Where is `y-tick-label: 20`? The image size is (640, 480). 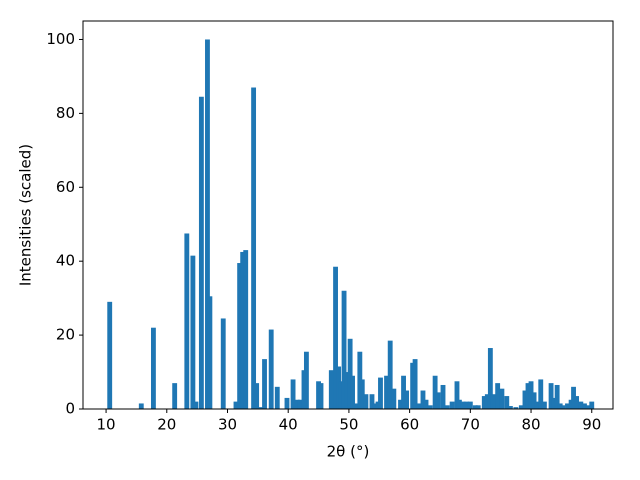
y-tick-label: 20 is located at coordinates (65, 335).